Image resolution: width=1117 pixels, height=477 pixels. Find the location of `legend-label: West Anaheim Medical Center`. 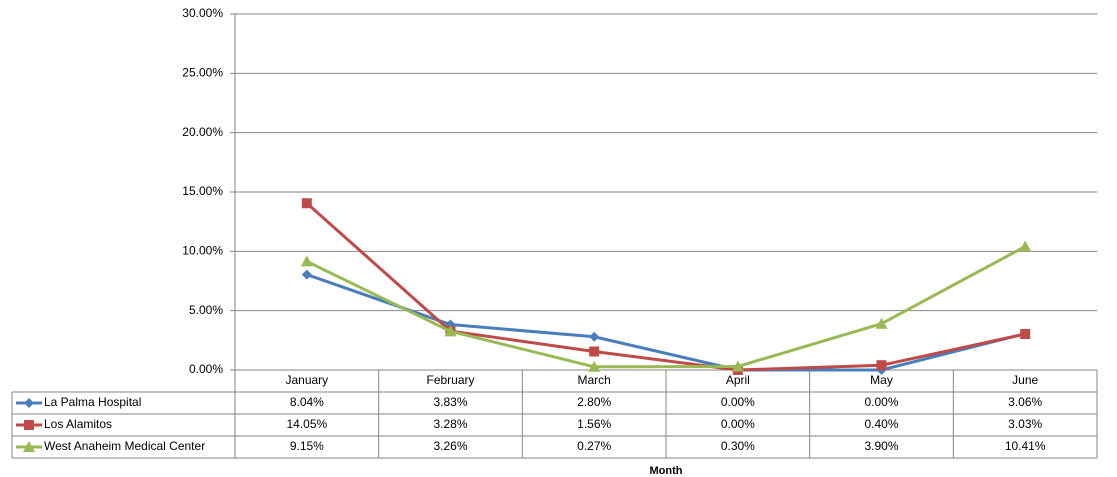

legend-label: West Anaheim Medical Center is located at coordinates (124, 446).